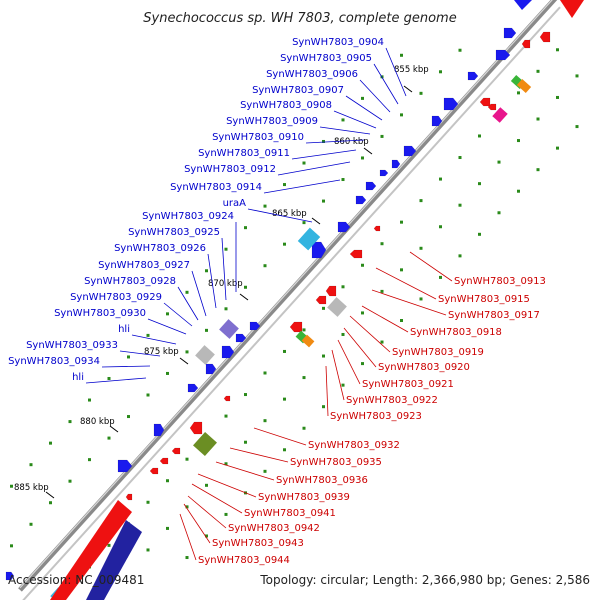  What do you see at coordinates (338, 42) in the screenshot?
I see `gene-label-text: SynWH7803_0904` at bounding box center [338, 42].